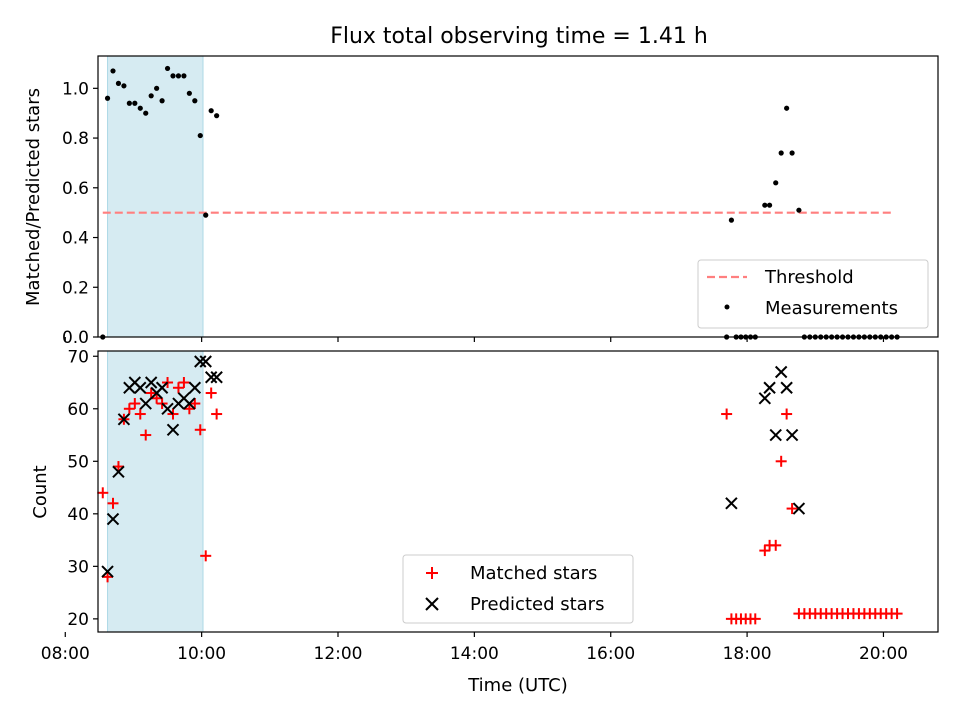 Image resolution: width=960 pixels, height=720 pixels. What do you see at coordinates (432, 604) in the screenshot?
I see `predicted-legend-swatch` at bounding box center [432, 604].